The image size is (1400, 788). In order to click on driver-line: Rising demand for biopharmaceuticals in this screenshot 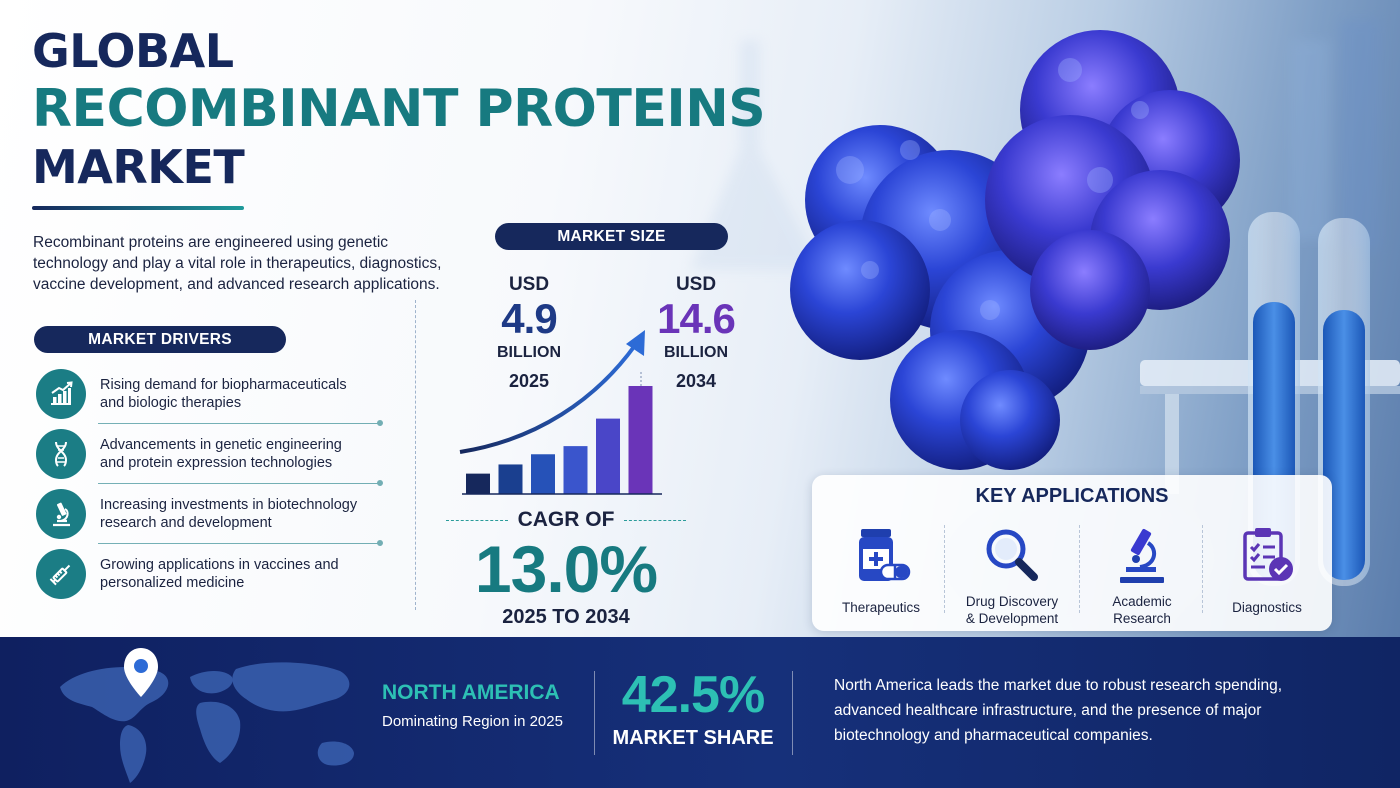, I will do `click(223, 385)`.